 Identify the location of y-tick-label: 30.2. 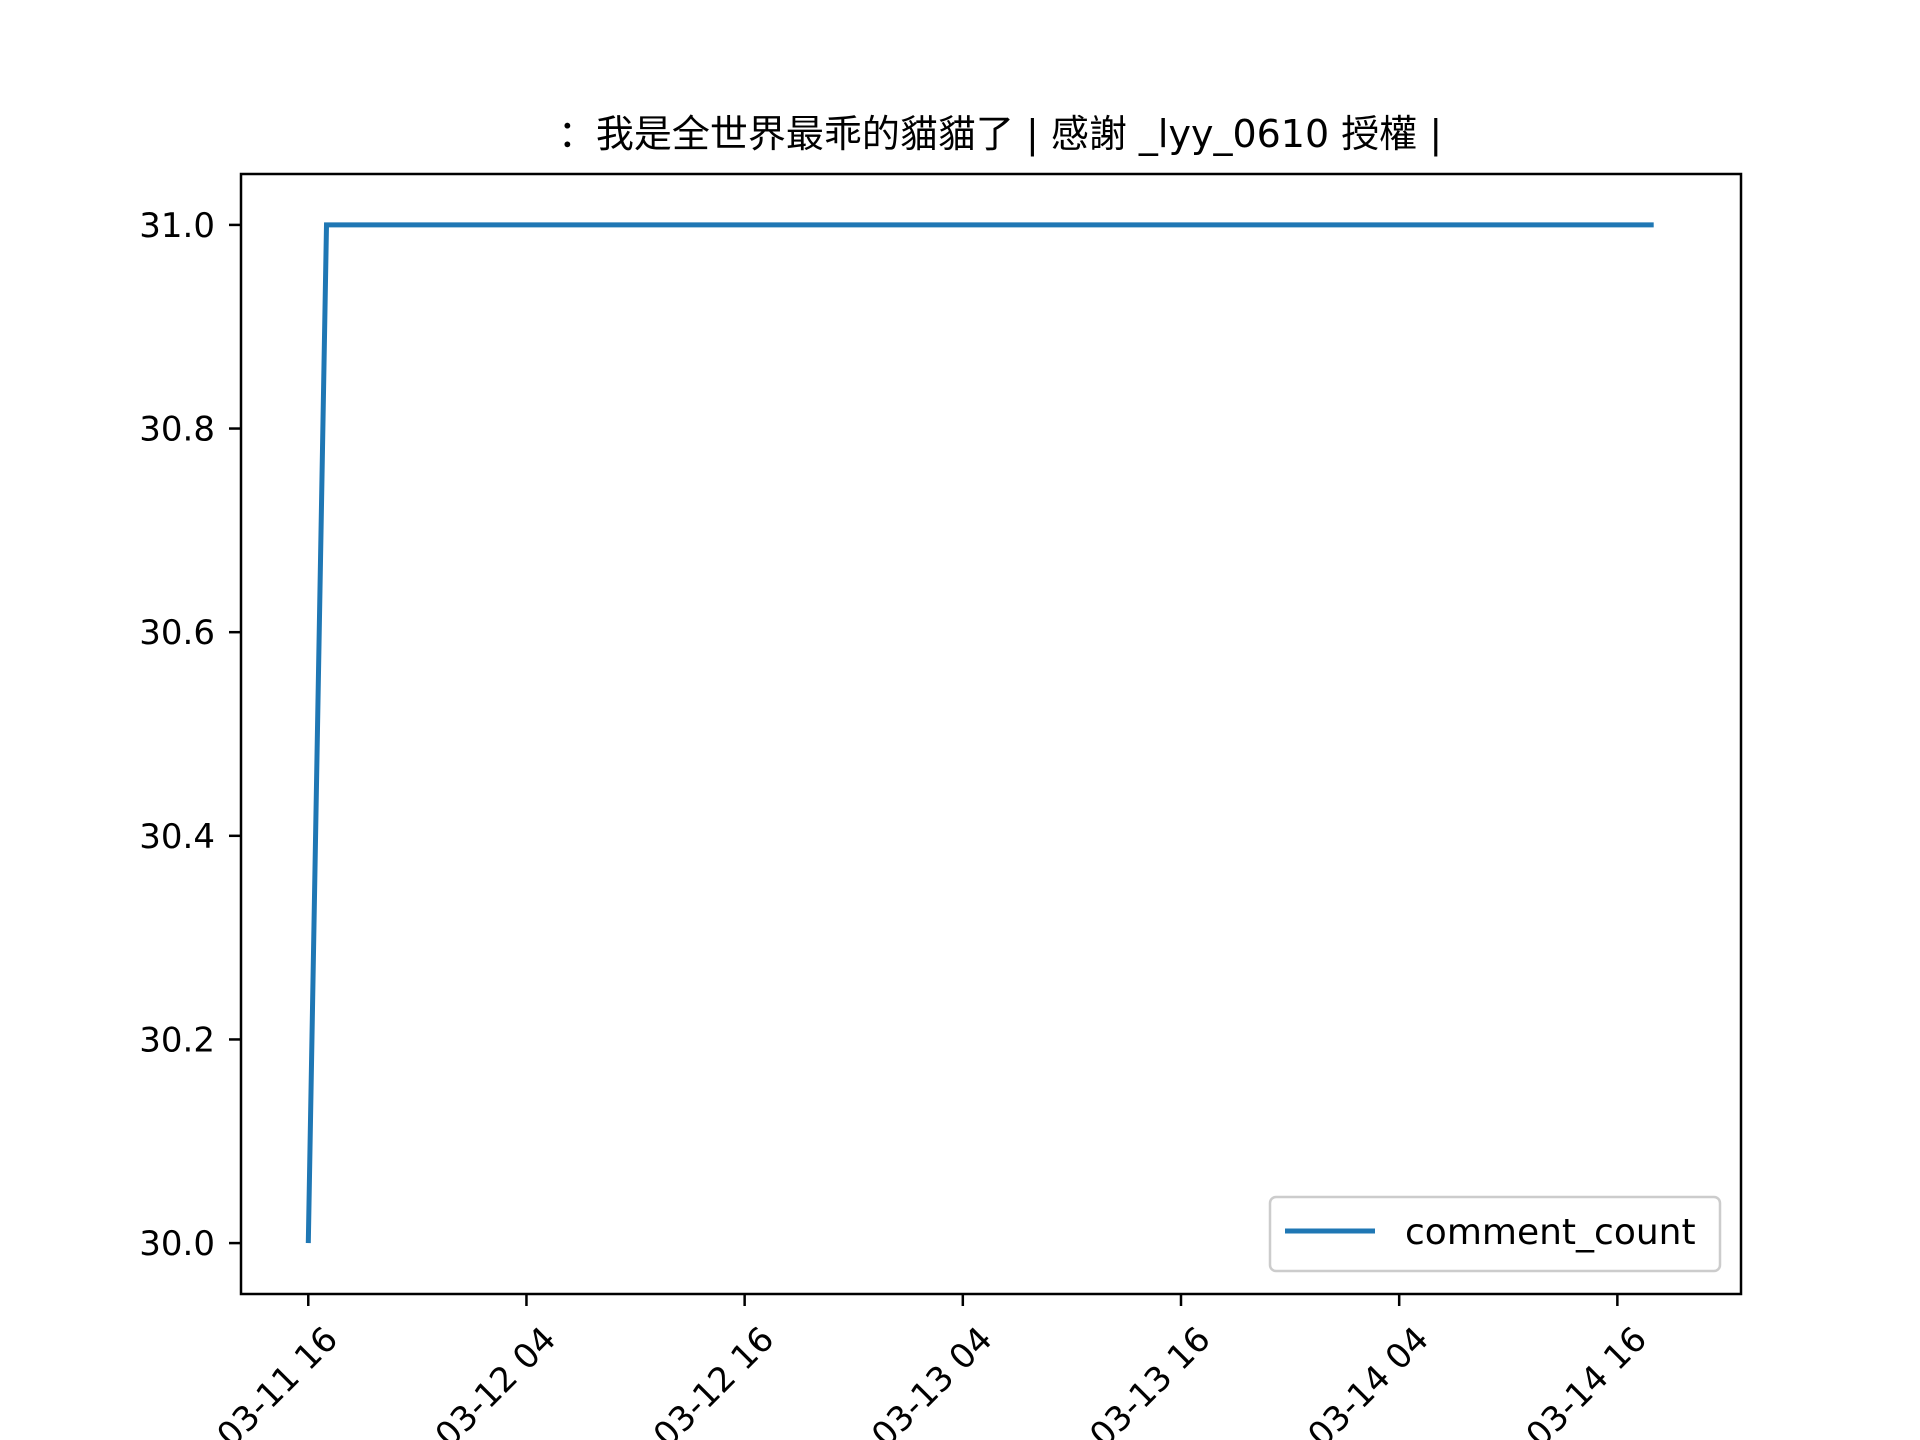
(177, 1040).